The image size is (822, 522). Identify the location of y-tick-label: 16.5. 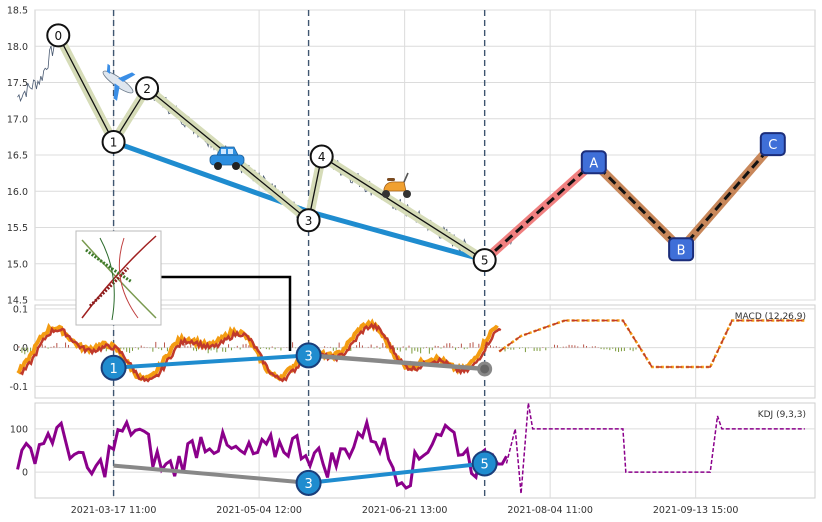
(17, 156).